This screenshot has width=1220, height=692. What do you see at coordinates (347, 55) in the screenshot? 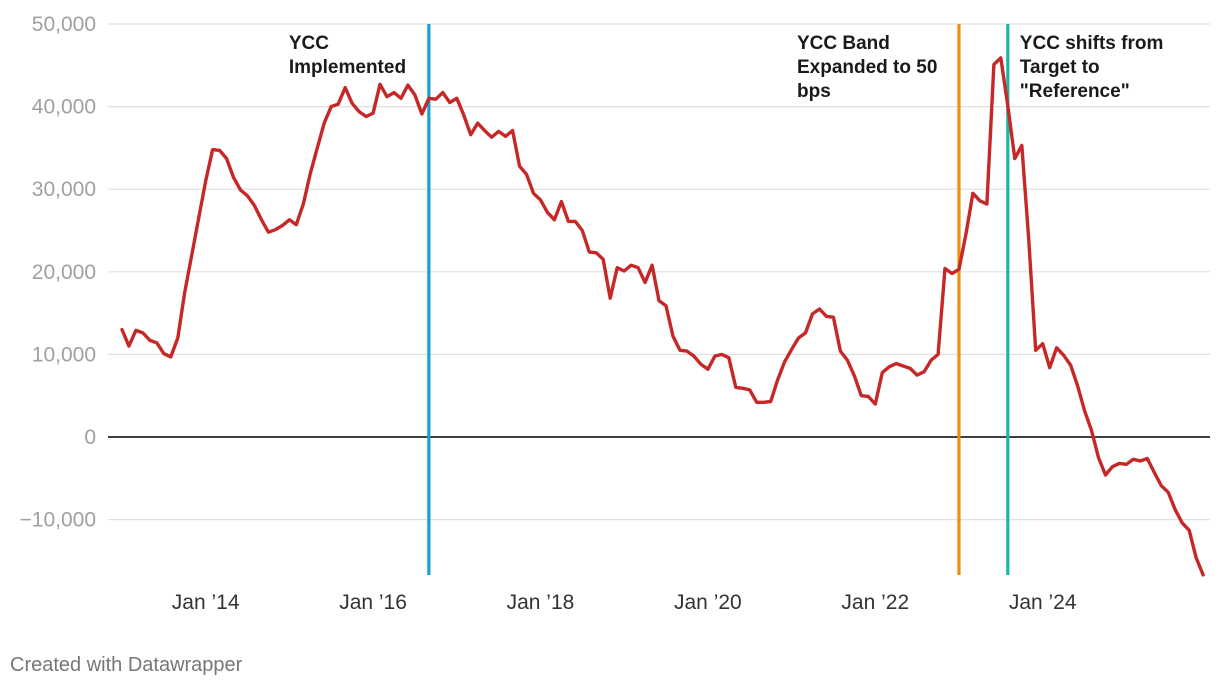
I see `annotation-label-ycc_implemented: YCC Implemented` at bounding box center [347, 55].